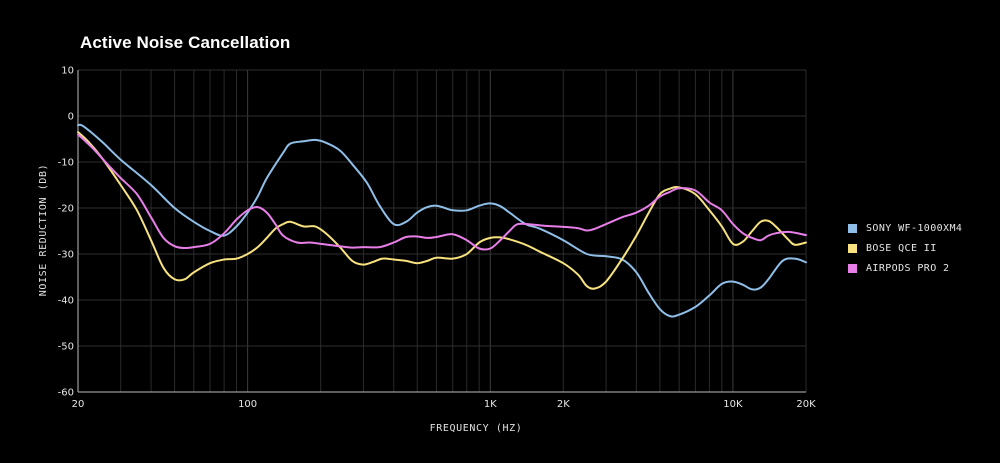  What do you see at coordinates (78, 404) in the screenshot?
I see `x-tick-label: 20` at bounding box center [78, 404].